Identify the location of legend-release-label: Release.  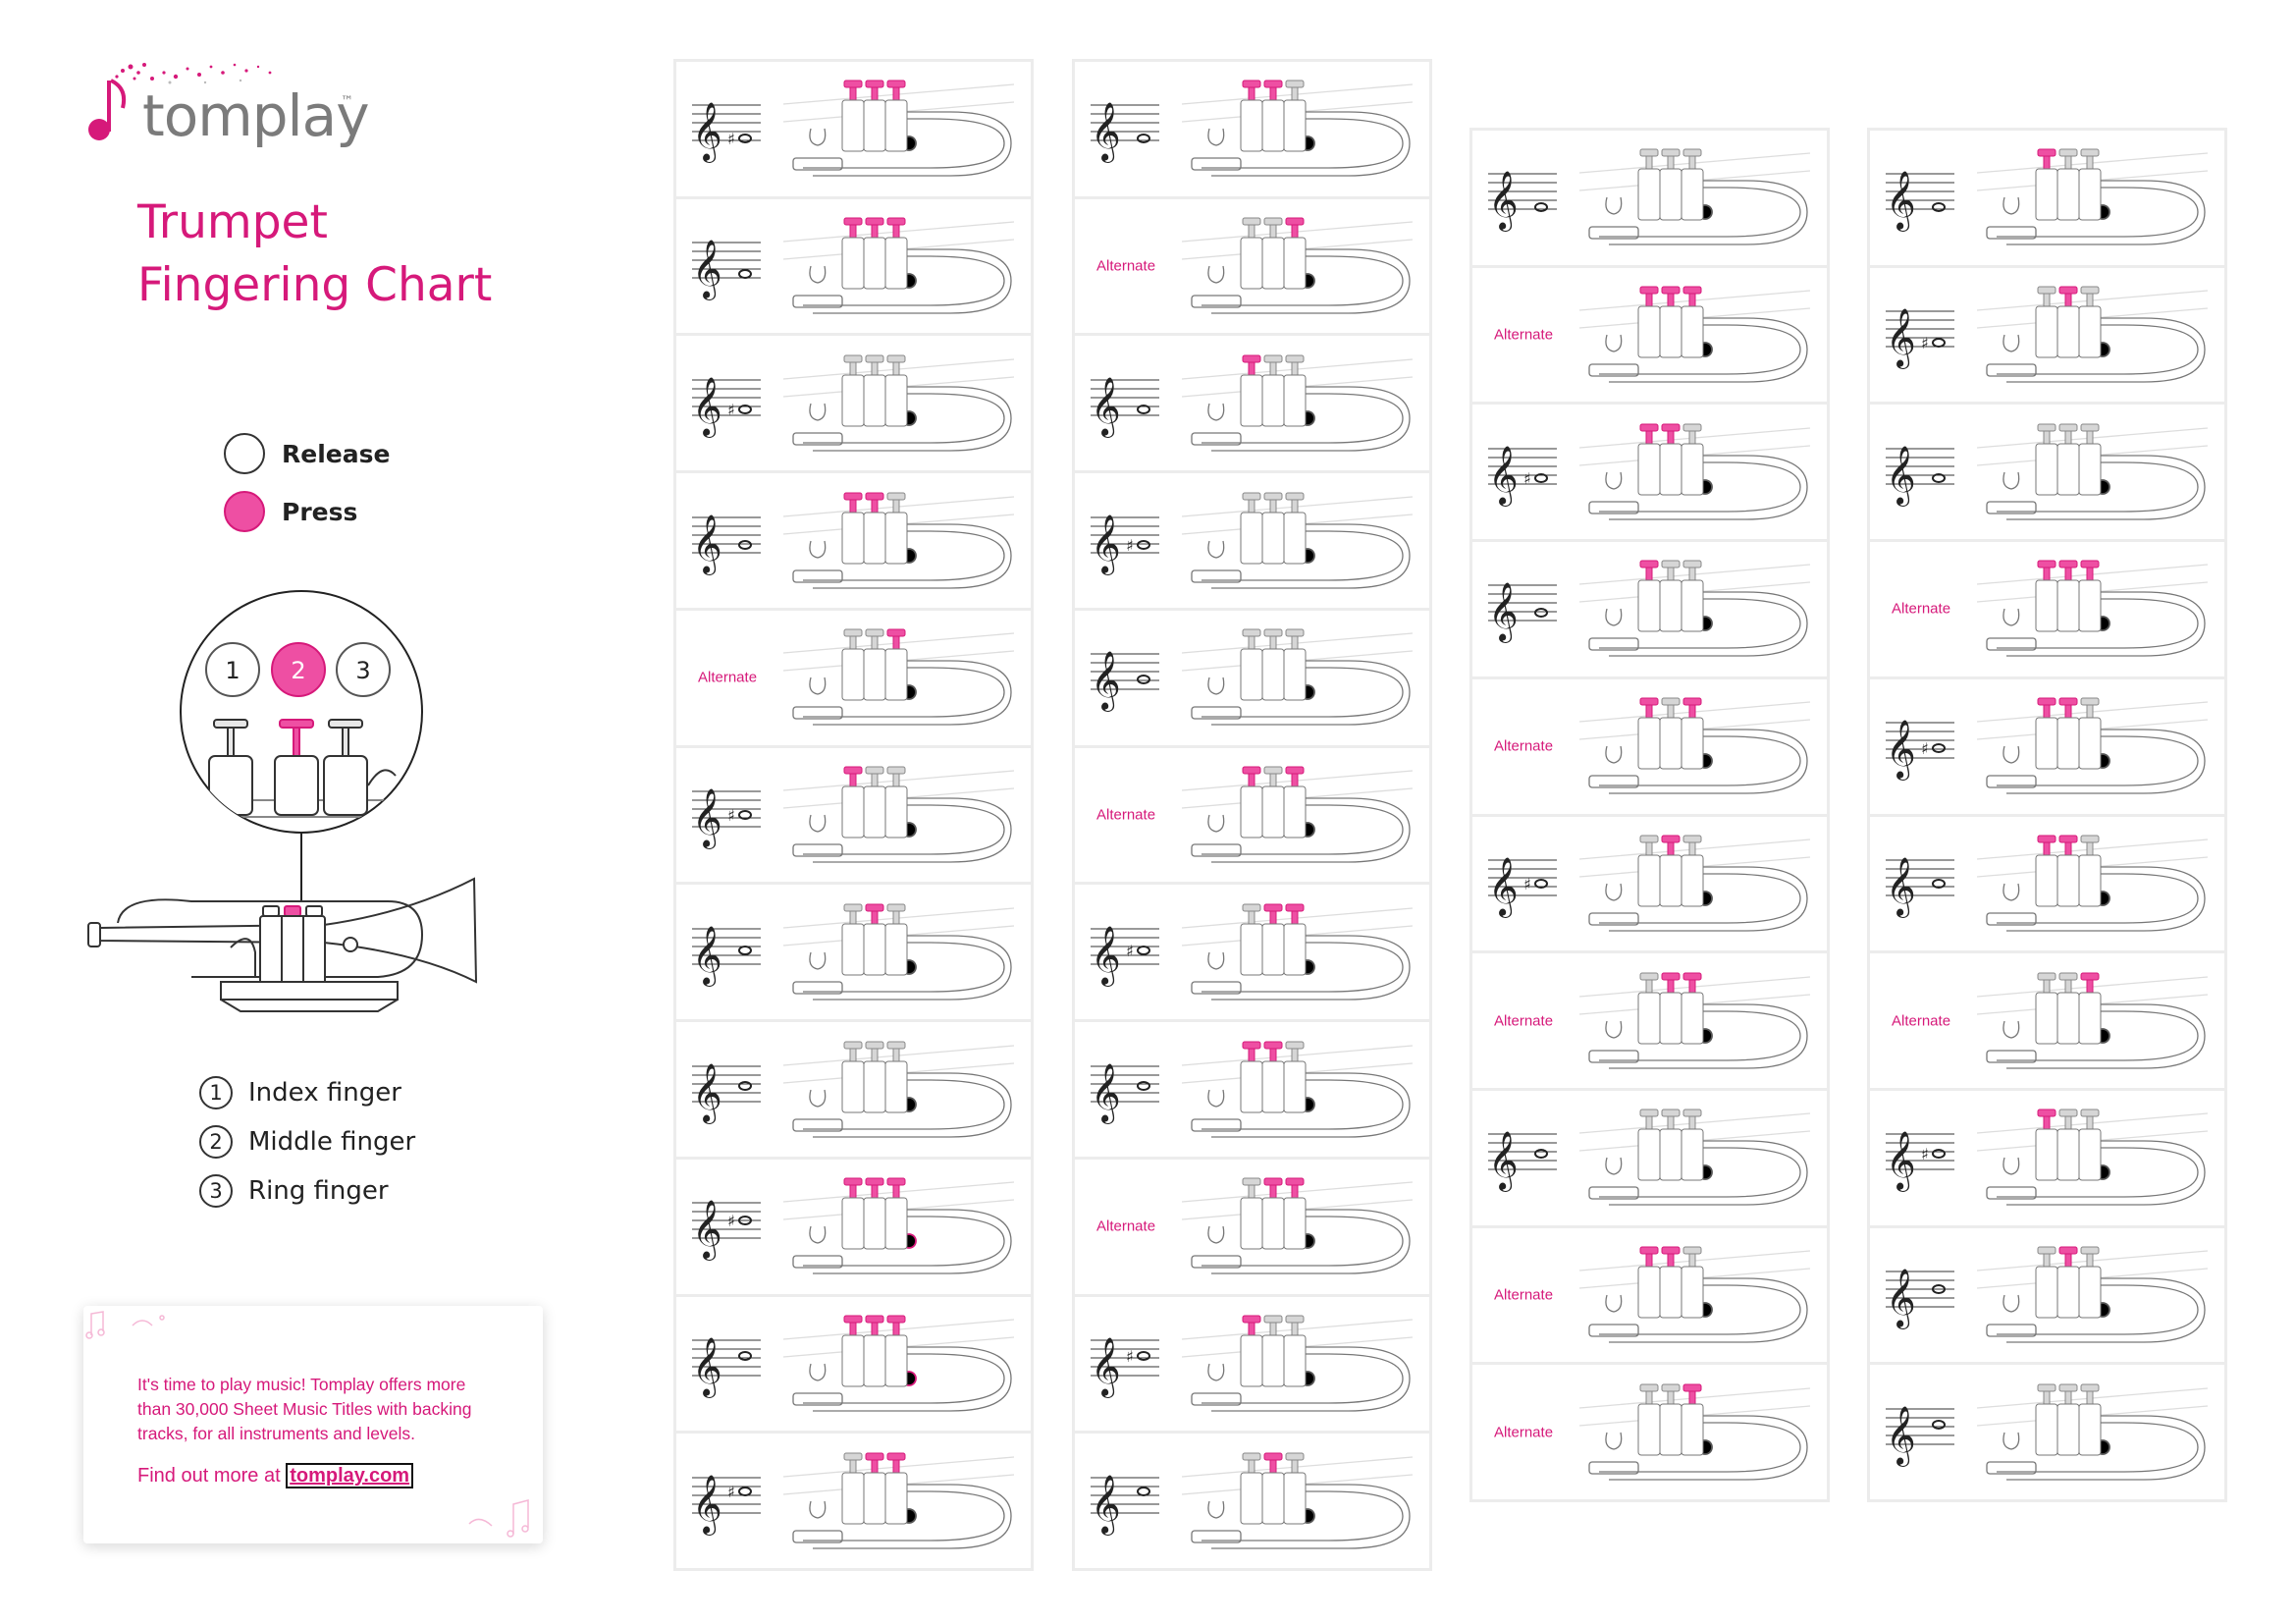
(336, 453).